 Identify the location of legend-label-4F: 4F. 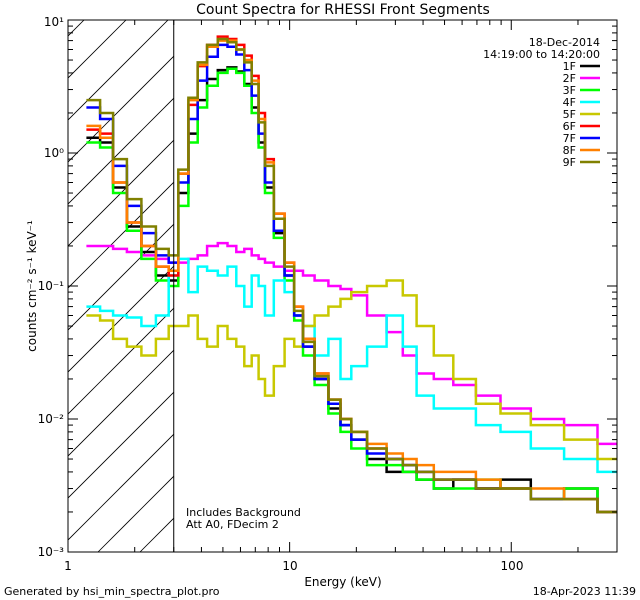
(569, 102).